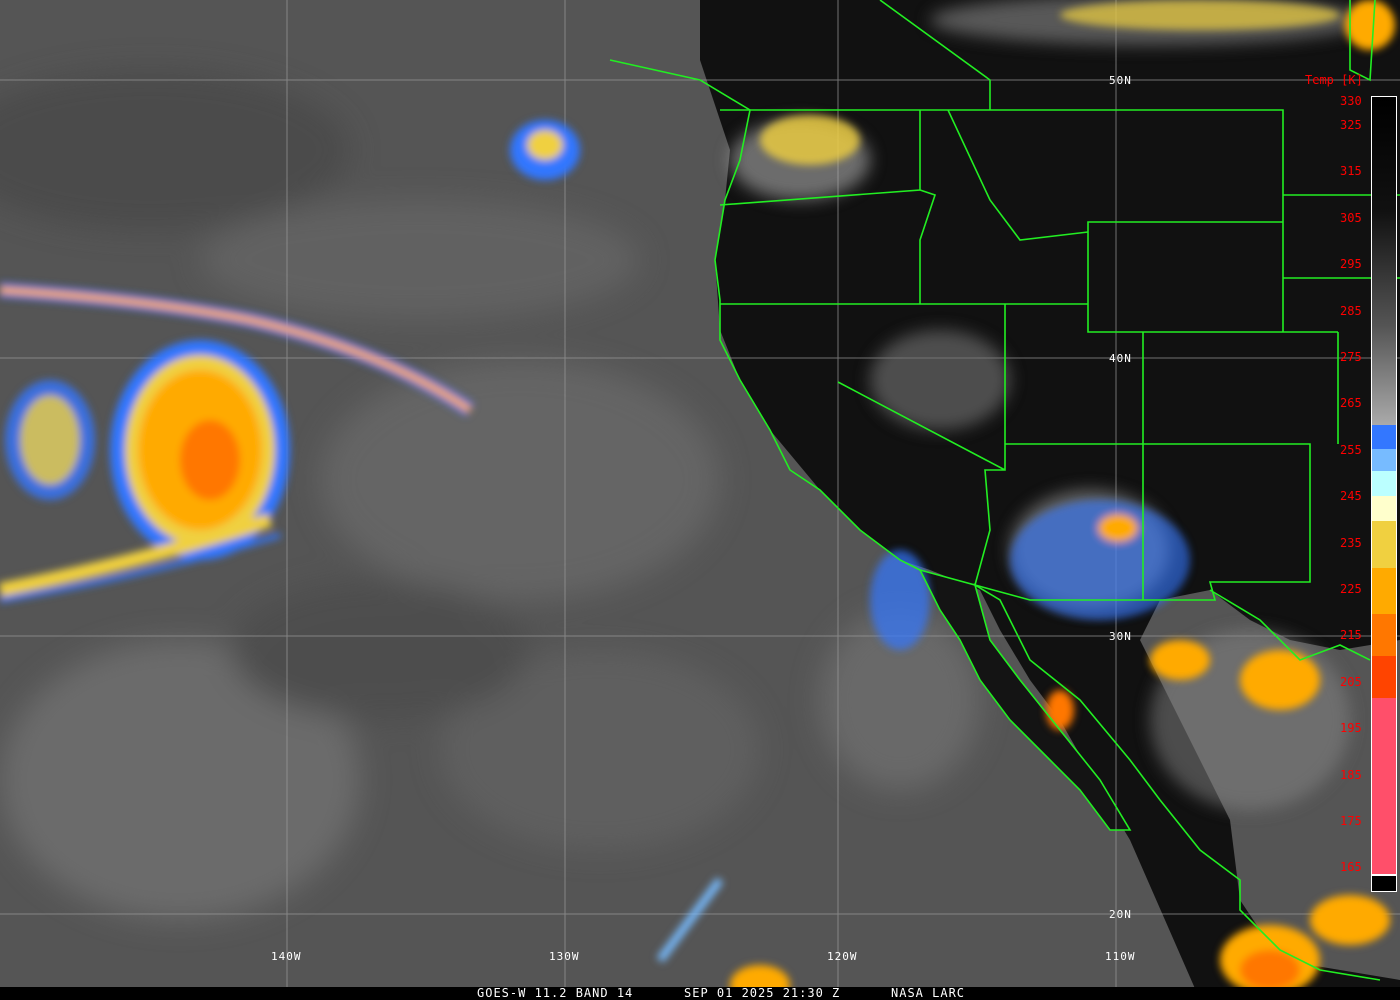 The height and width of the screenshot is (1000, 1400). Describe the element at coordinates (1351, 310) in the screenshot. I see `colorbar-tick: 285` at that location.